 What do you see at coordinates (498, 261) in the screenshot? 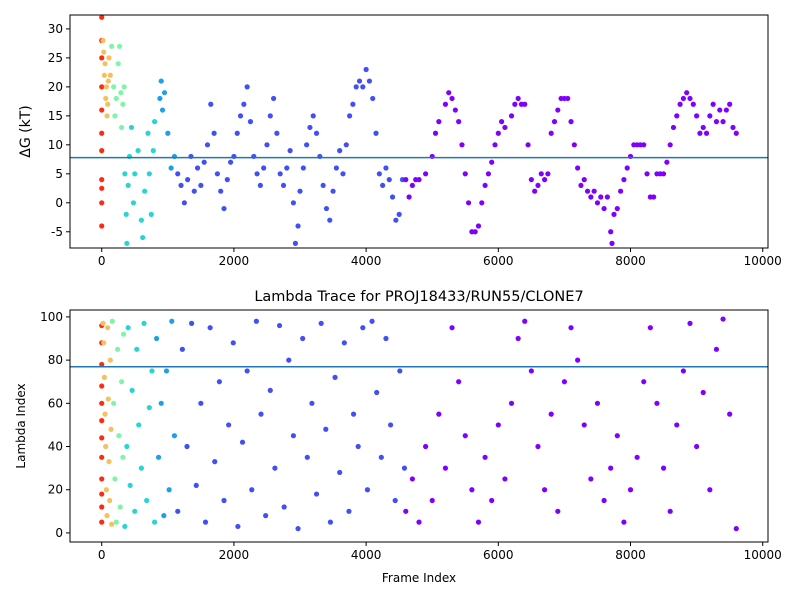
I see `x-tick-label: 6000` at bounding box center [498, 261].